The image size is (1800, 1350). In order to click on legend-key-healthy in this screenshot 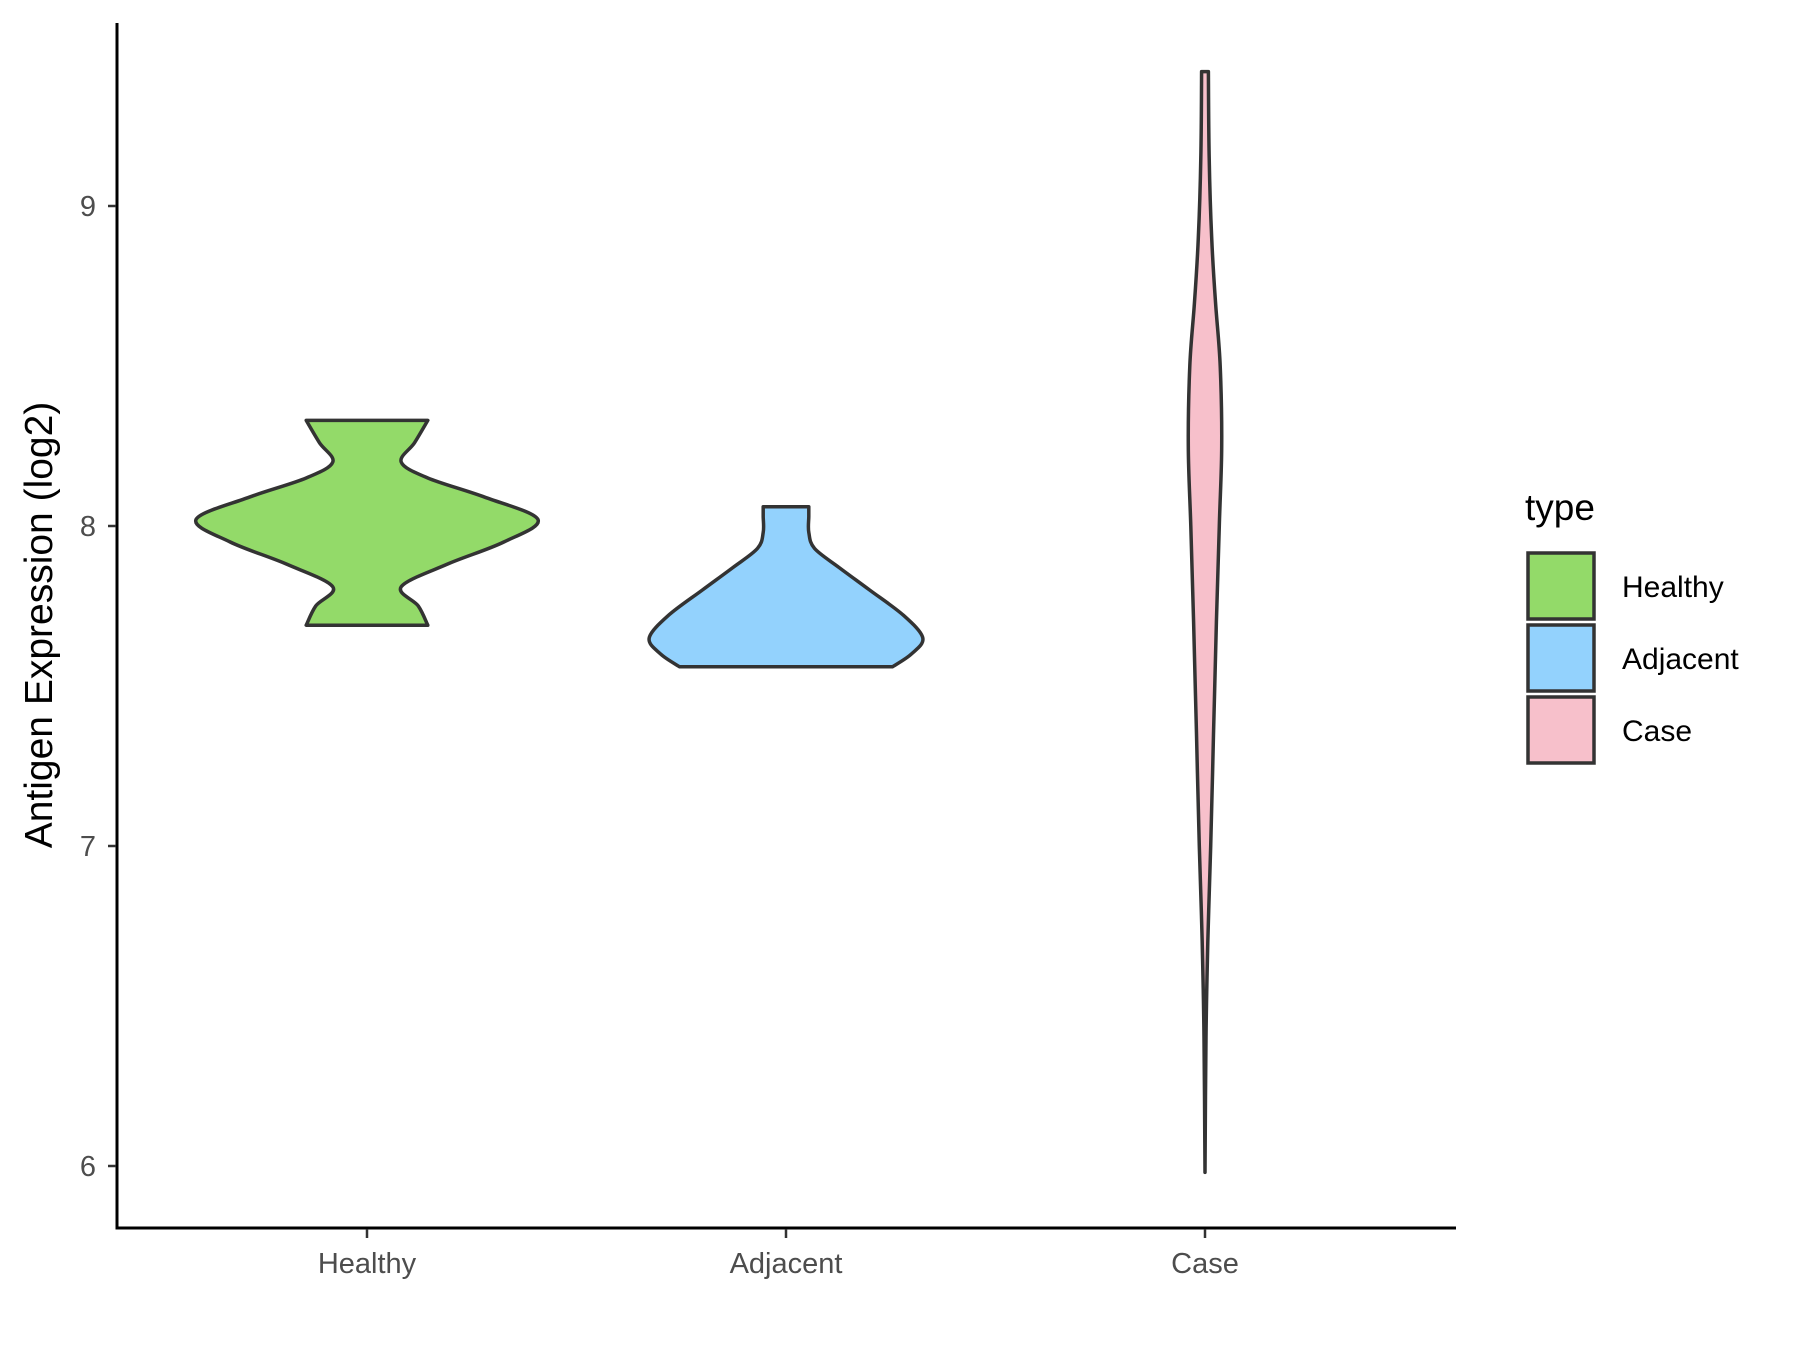, I will do `click(1561, 586)`.